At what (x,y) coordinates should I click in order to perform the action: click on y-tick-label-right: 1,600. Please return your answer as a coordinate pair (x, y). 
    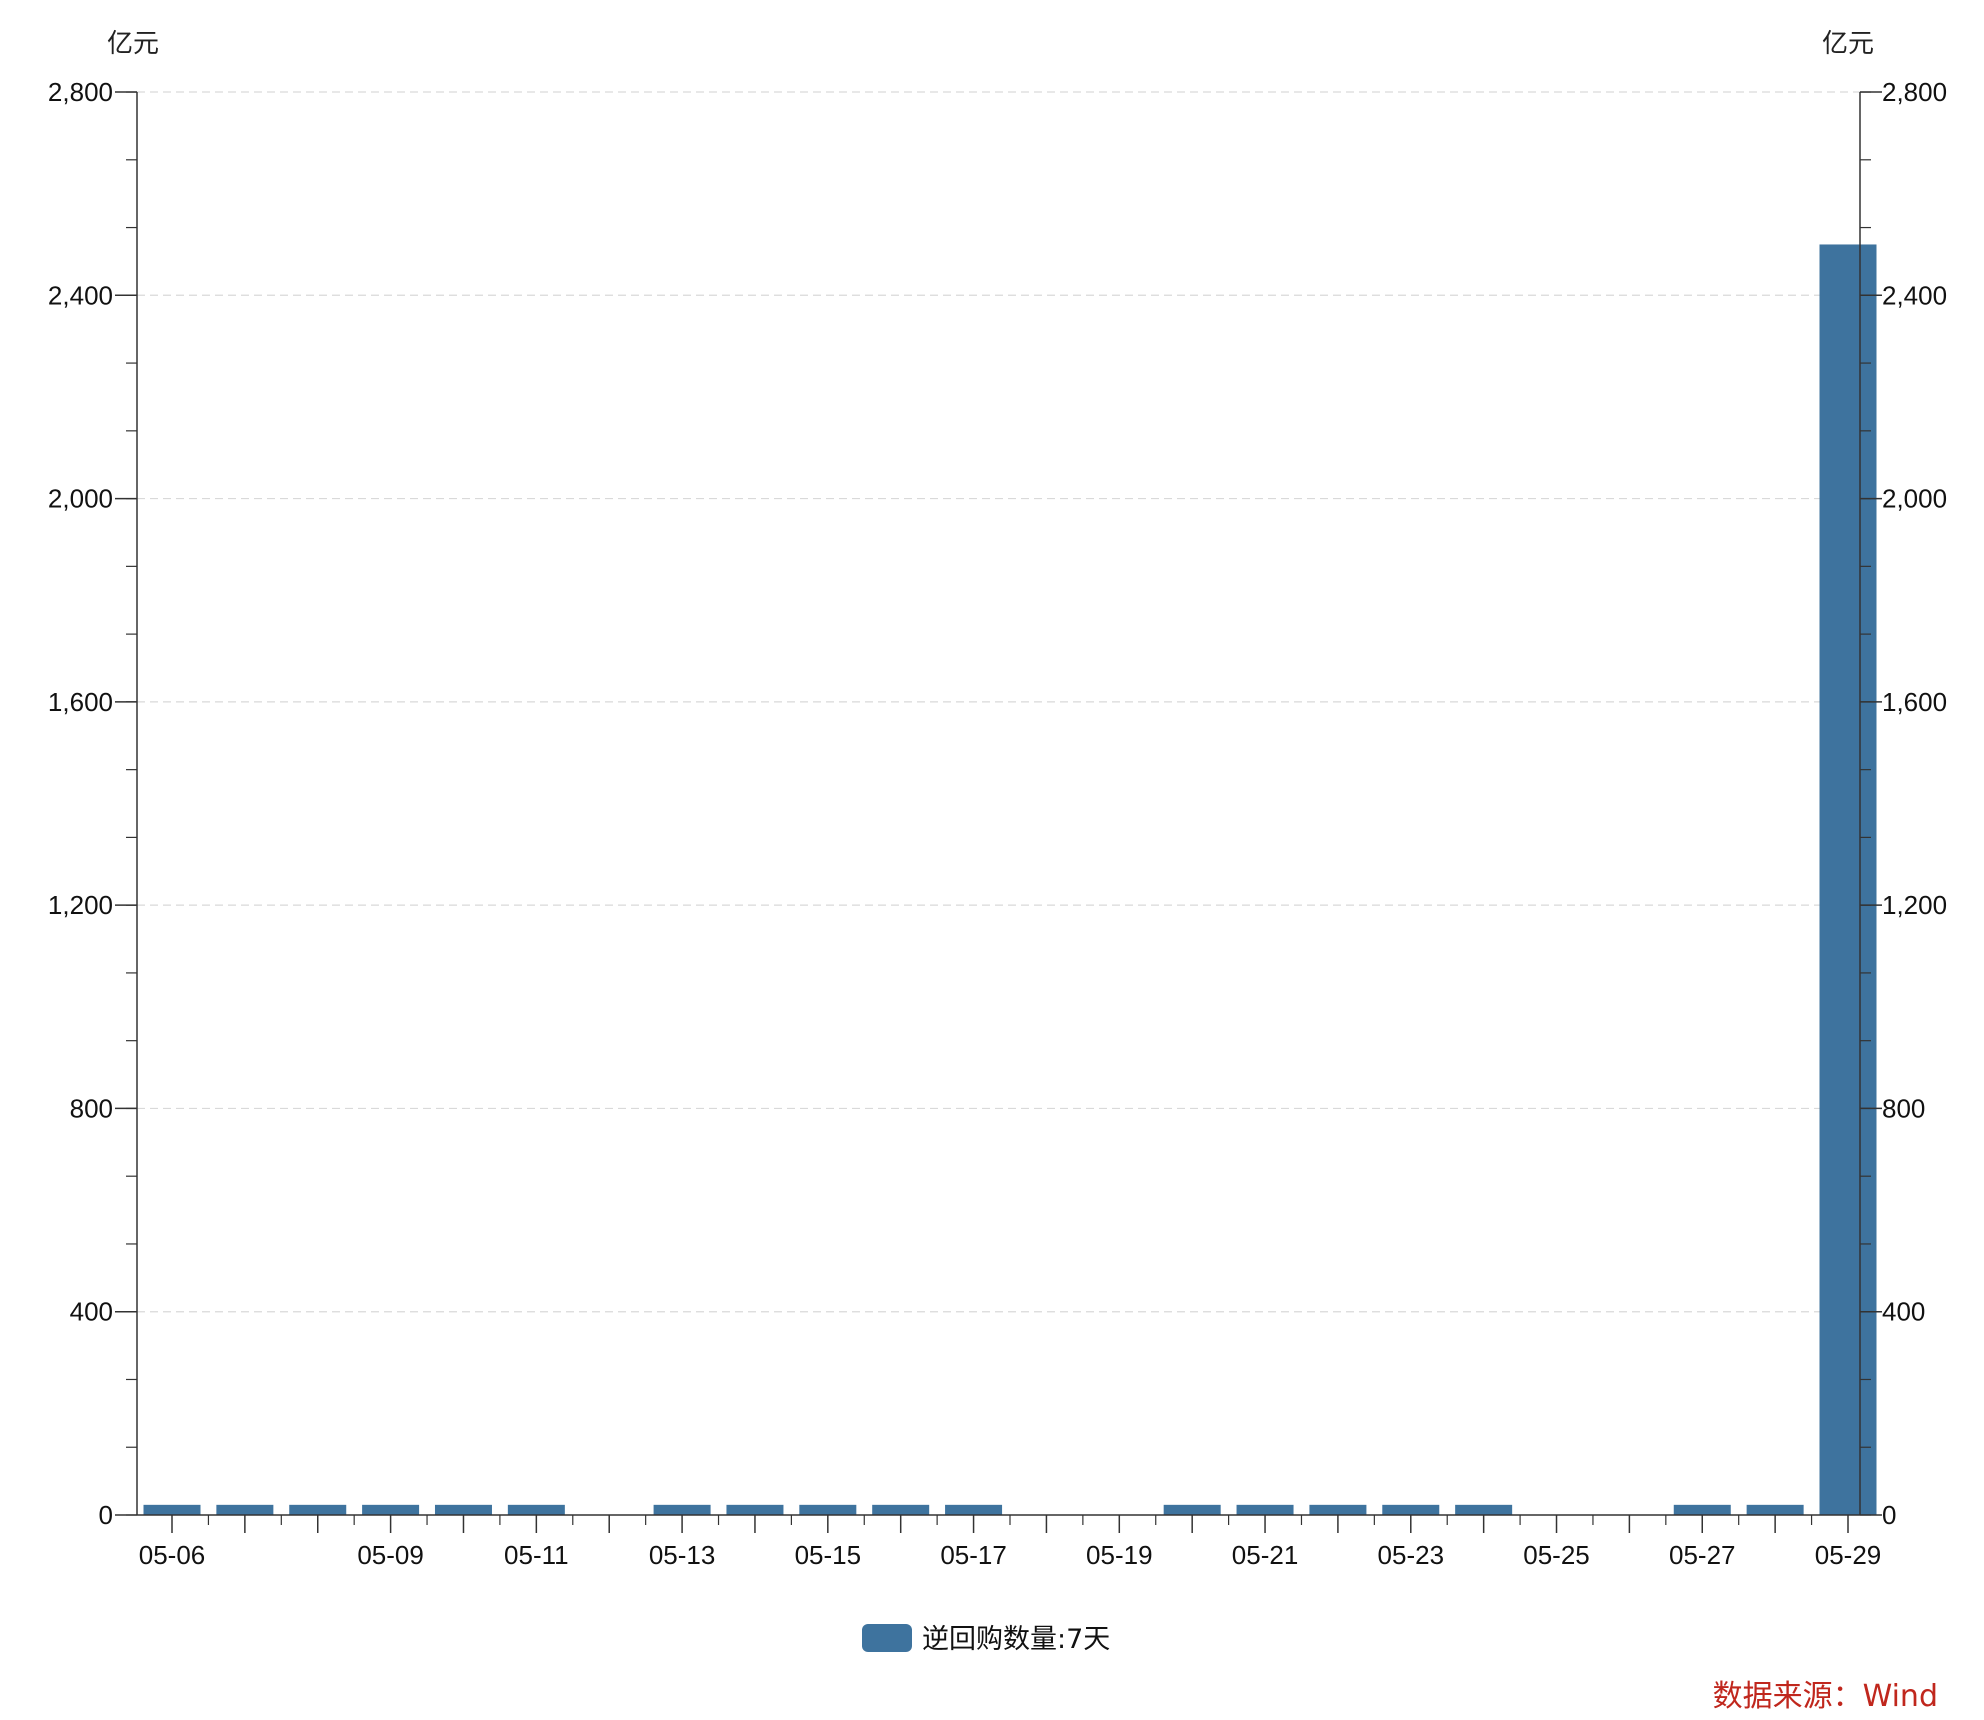
    Looking at the image, I should click on (1914, 702).